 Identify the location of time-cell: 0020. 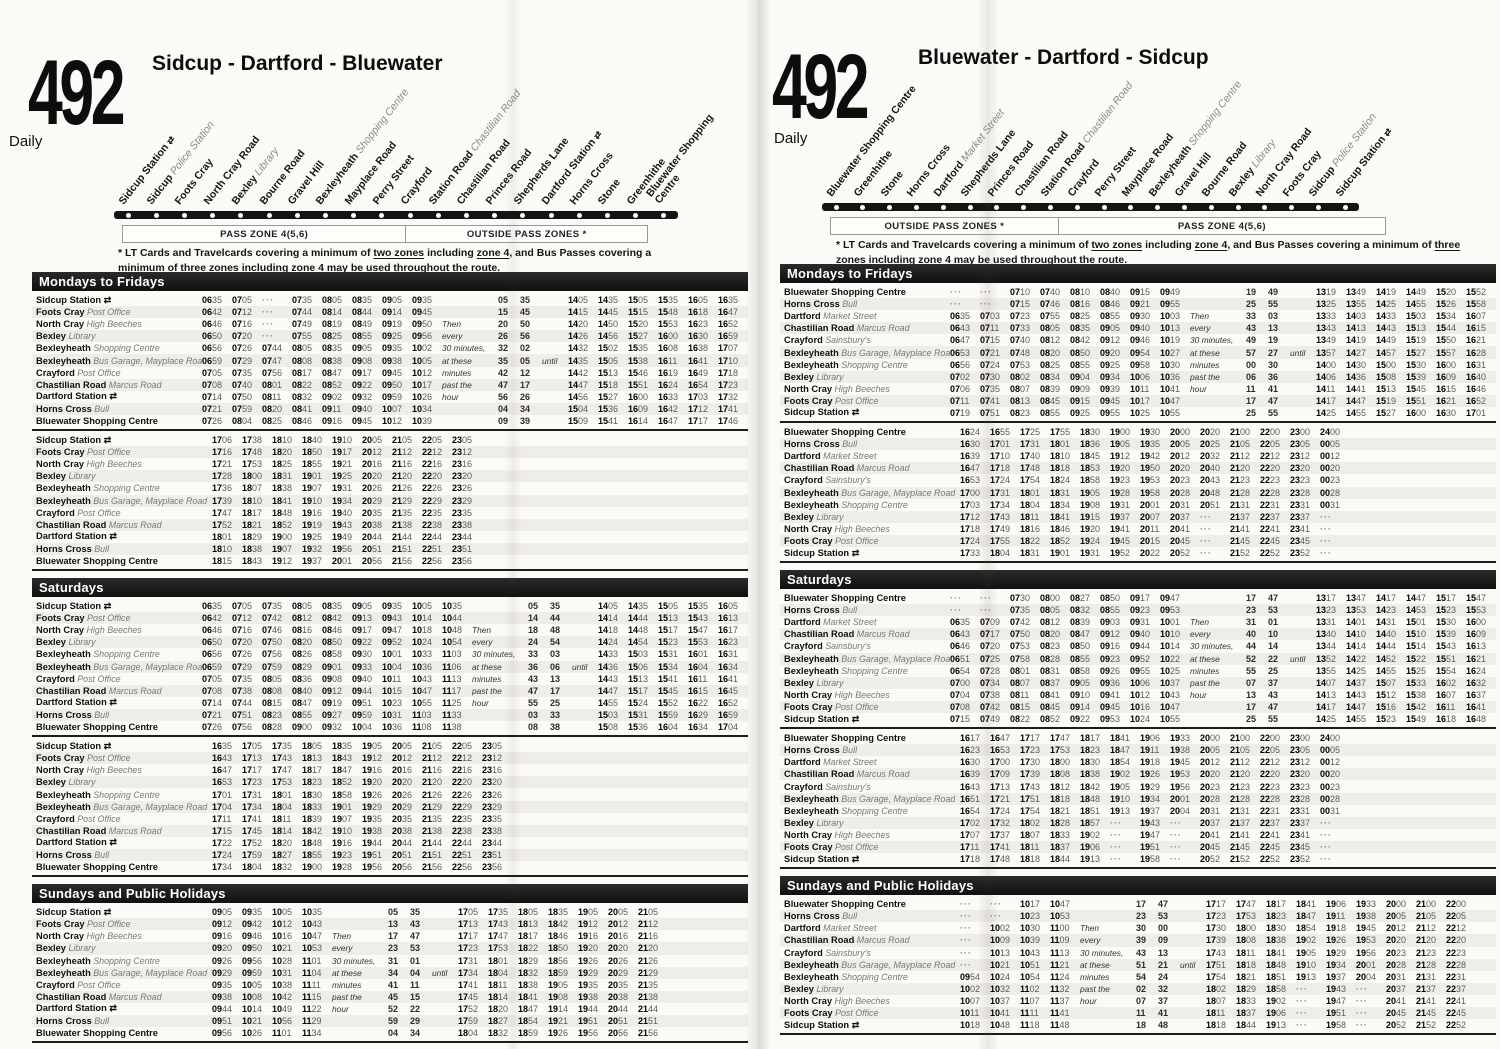
(1330, 774).